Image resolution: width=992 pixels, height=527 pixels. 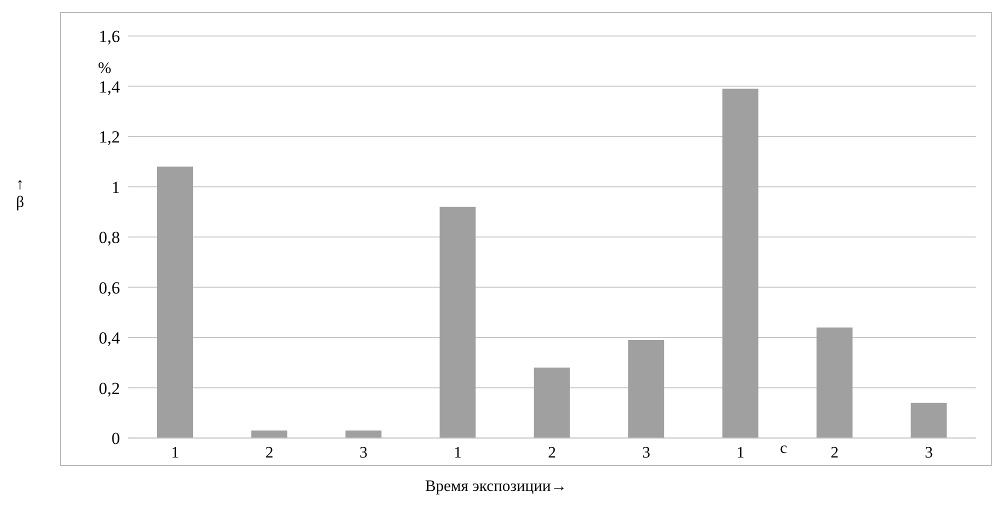 I want to click on y-tick-label: 0,8, so click(x=109, y=238).